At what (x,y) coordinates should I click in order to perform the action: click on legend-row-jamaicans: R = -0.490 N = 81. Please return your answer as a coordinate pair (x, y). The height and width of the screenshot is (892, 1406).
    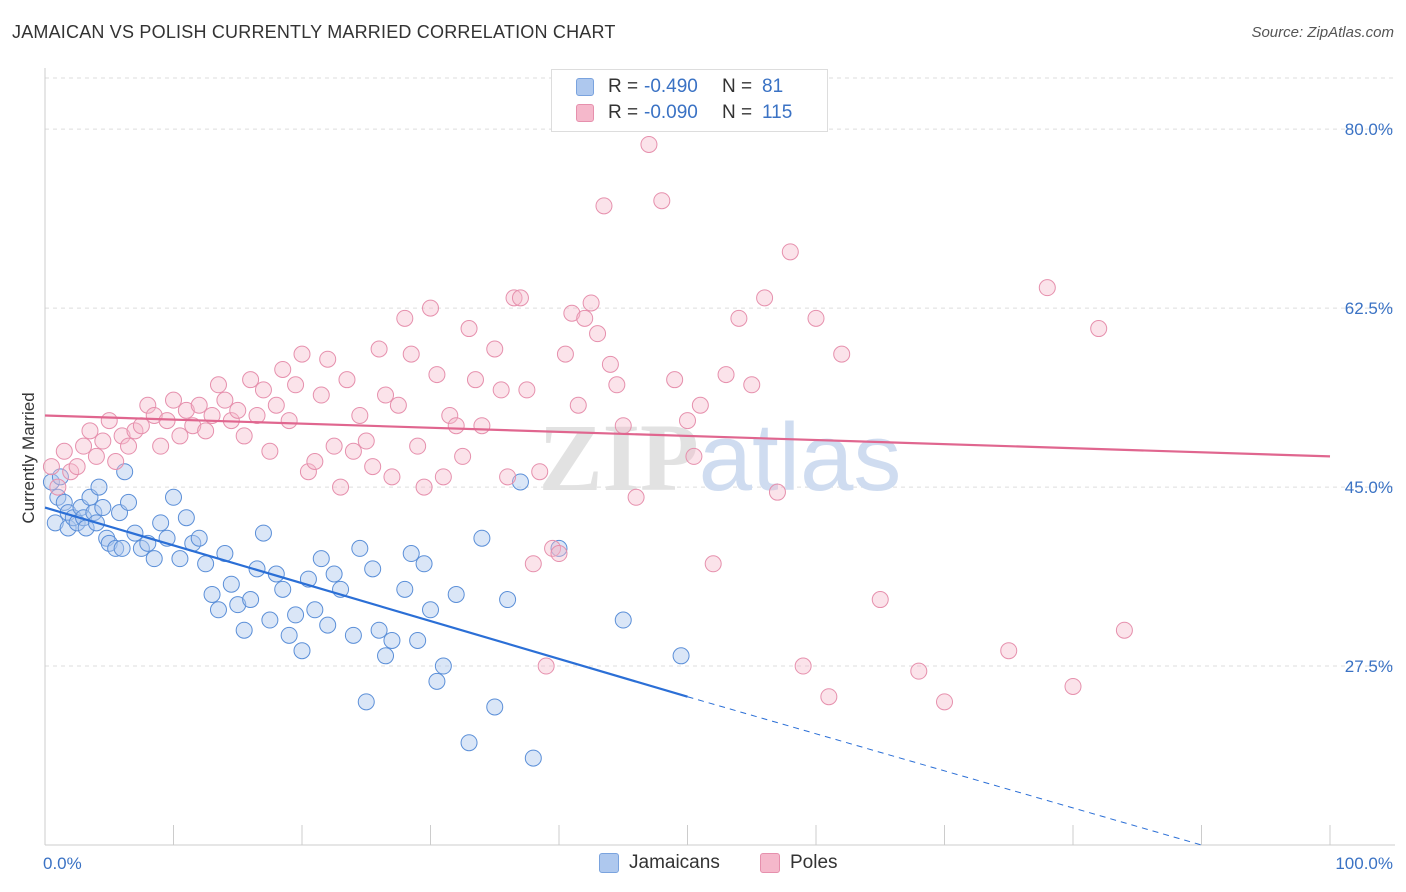
    Looking at the image, I should click on (679, 87).